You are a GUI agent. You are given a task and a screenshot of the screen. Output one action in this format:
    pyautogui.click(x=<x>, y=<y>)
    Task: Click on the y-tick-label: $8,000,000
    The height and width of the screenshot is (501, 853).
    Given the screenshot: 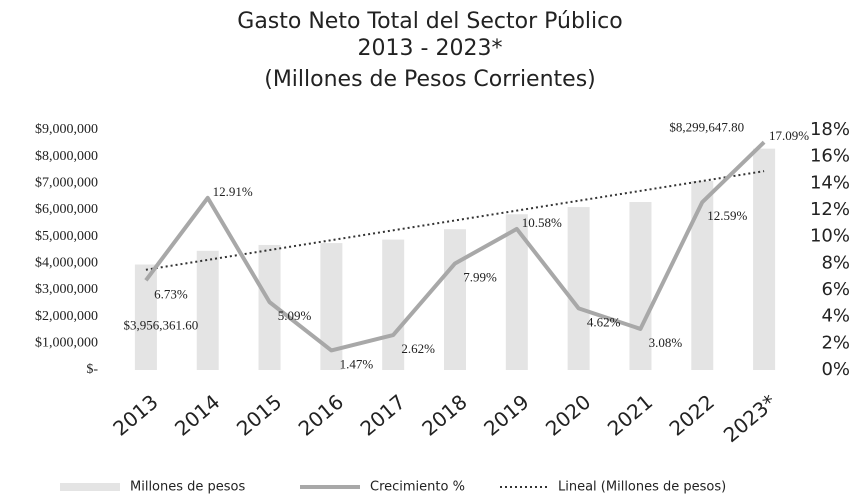 What is the action you would take?
    pyautogui.click(x=66, y=156)
    